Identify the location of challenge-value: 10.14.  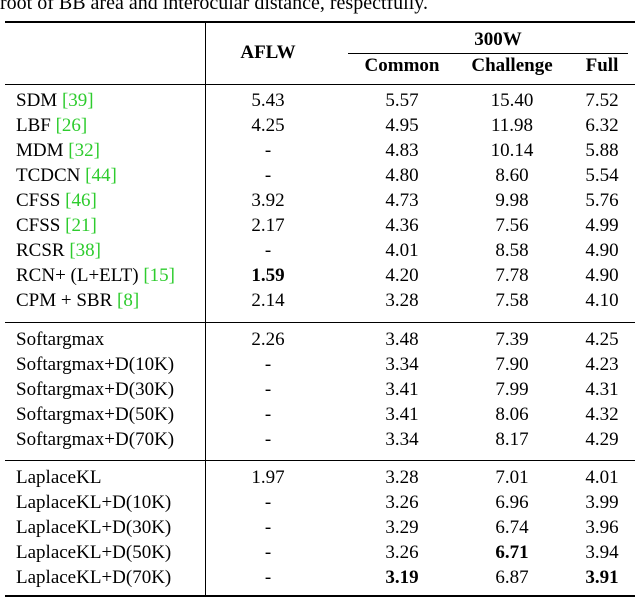
(512, 150).